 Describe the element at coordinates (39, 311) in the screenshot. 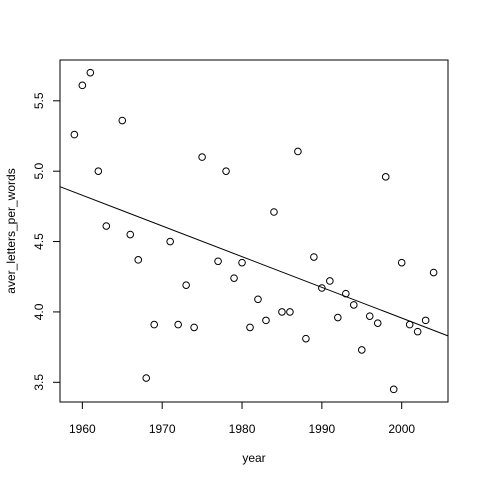

I see `y-tick-label: 4.0` at that location.